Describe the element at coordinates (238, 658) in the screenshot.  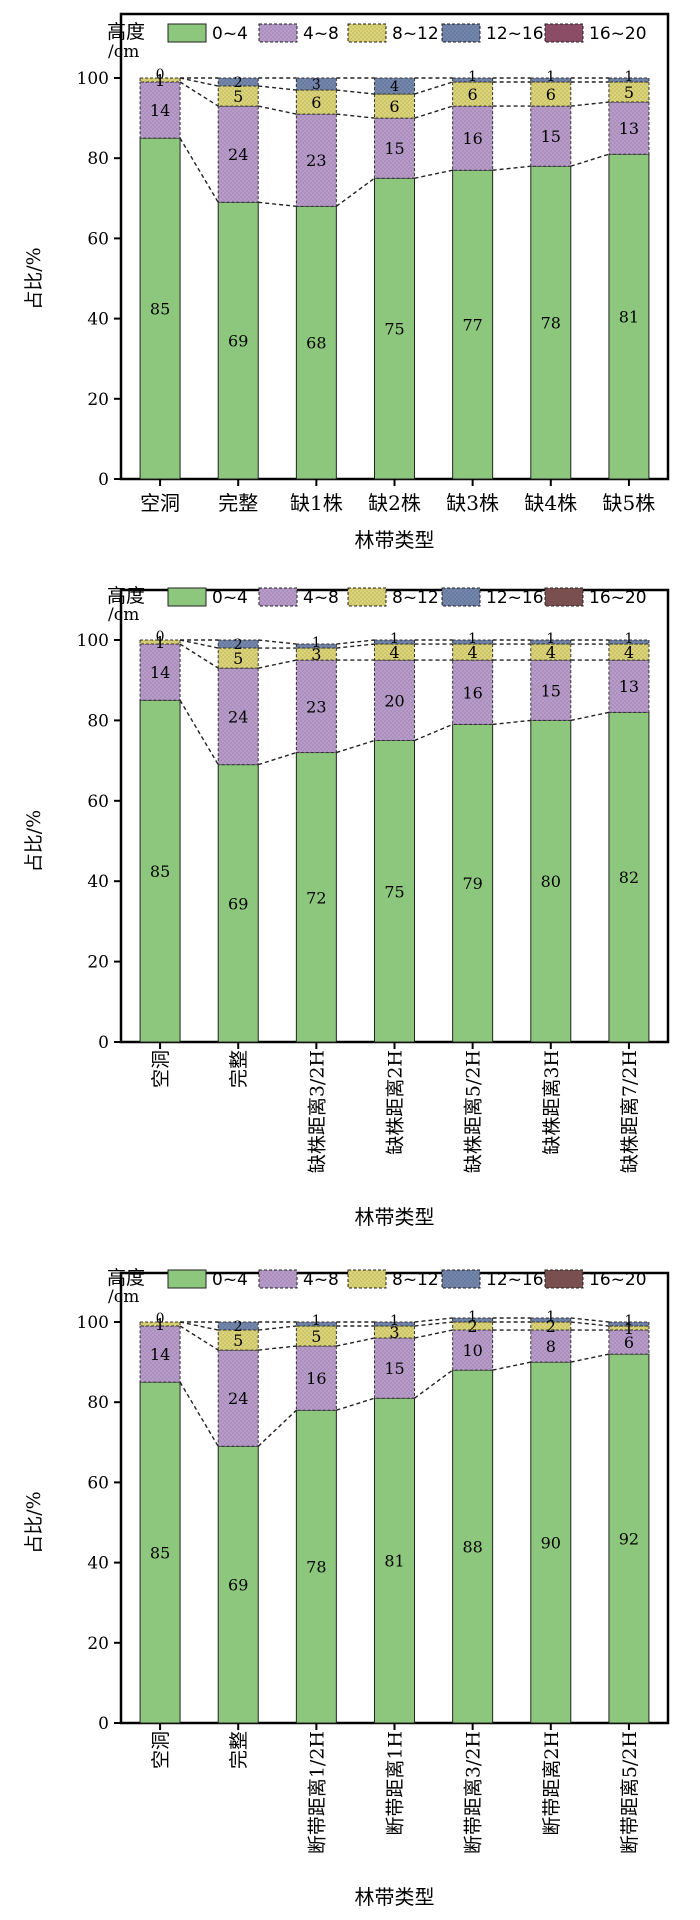
I see `data-label-8-12: 5` at that location.